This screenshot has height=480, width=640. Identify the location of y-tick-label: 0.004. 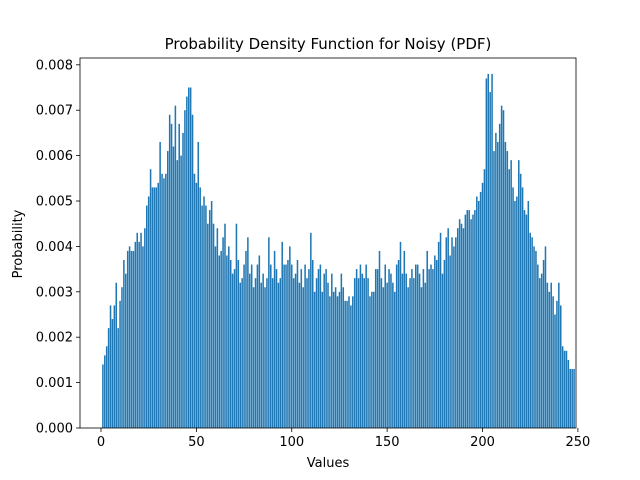
(54, 247).